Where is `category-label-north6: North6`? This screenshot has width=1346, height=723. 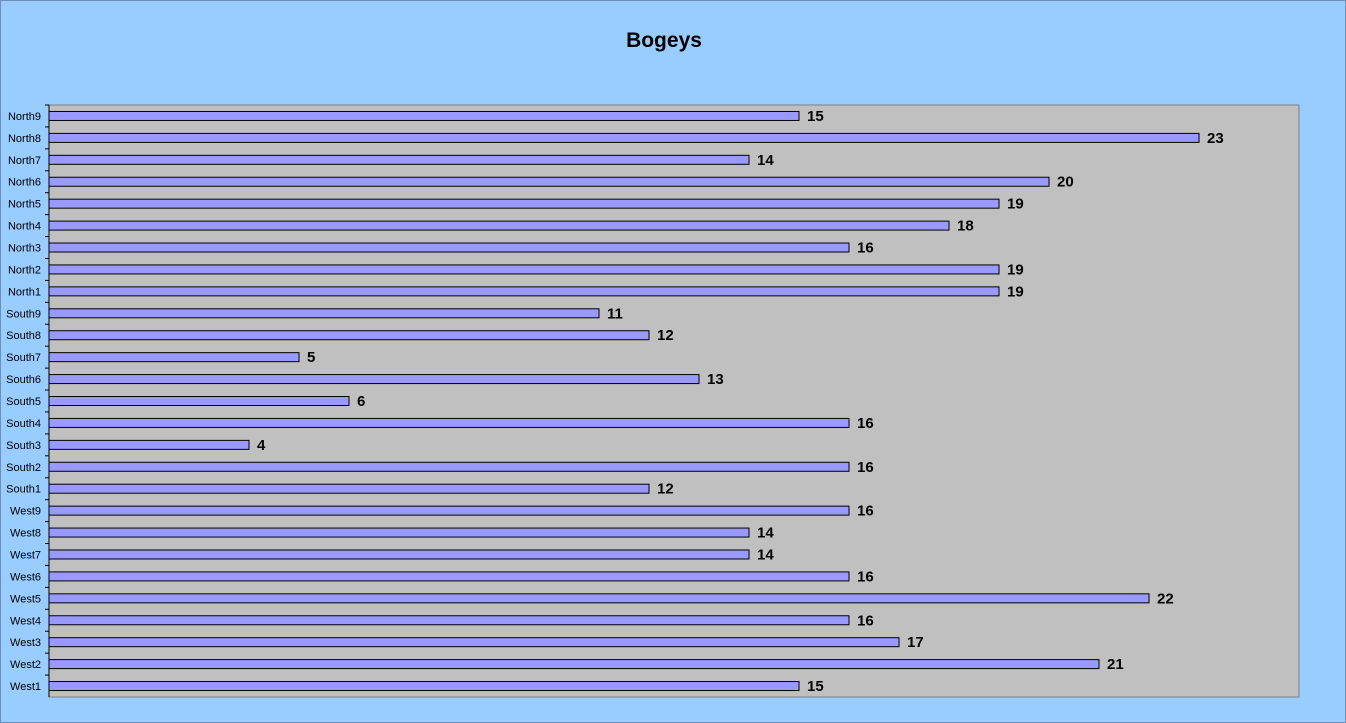 category-label-north6: North6 is located at coordinates (24, 183).